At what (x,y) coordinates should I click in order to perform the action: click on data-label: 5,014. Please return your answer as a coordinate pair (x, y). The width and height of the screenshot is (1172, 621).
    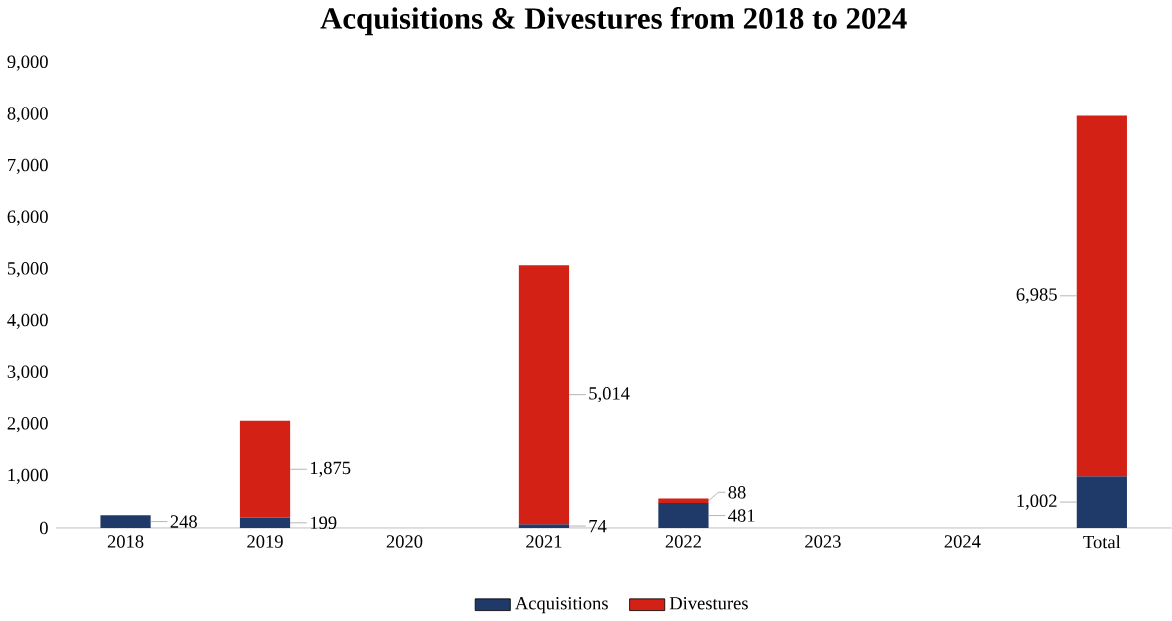
    Looking at the image, I should click on (609, 395).